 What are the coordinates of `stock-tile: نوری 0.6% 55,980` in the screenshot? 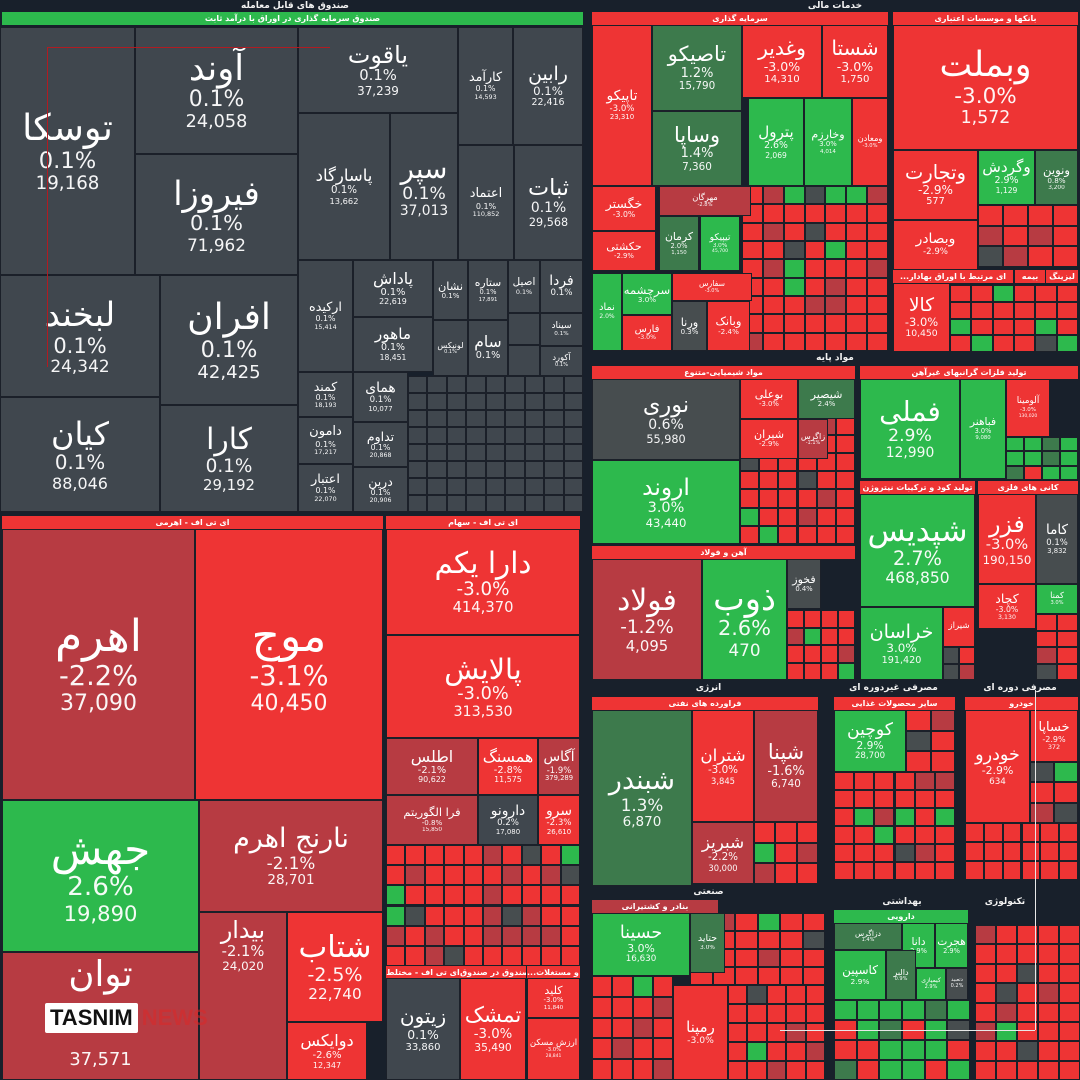 It's located at (666, 419).